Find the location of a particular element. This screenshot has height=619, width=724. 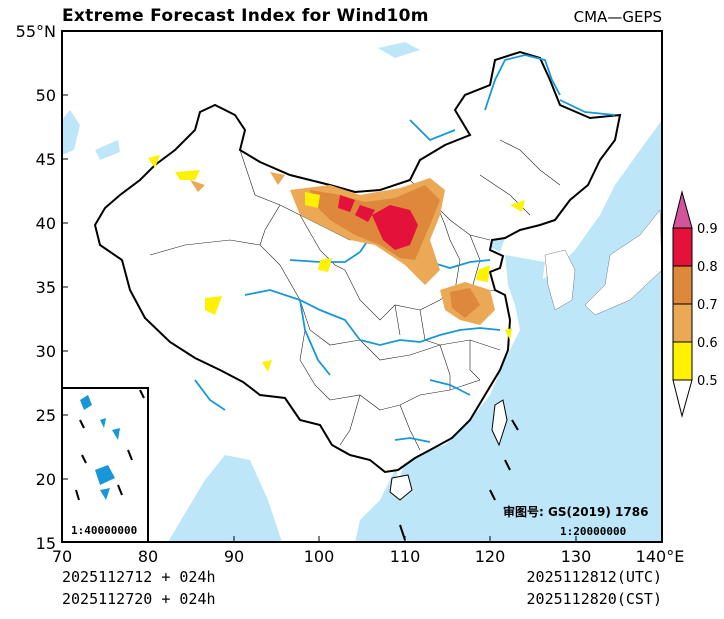

x-tick: 120 is located at coordinates (490, 556).